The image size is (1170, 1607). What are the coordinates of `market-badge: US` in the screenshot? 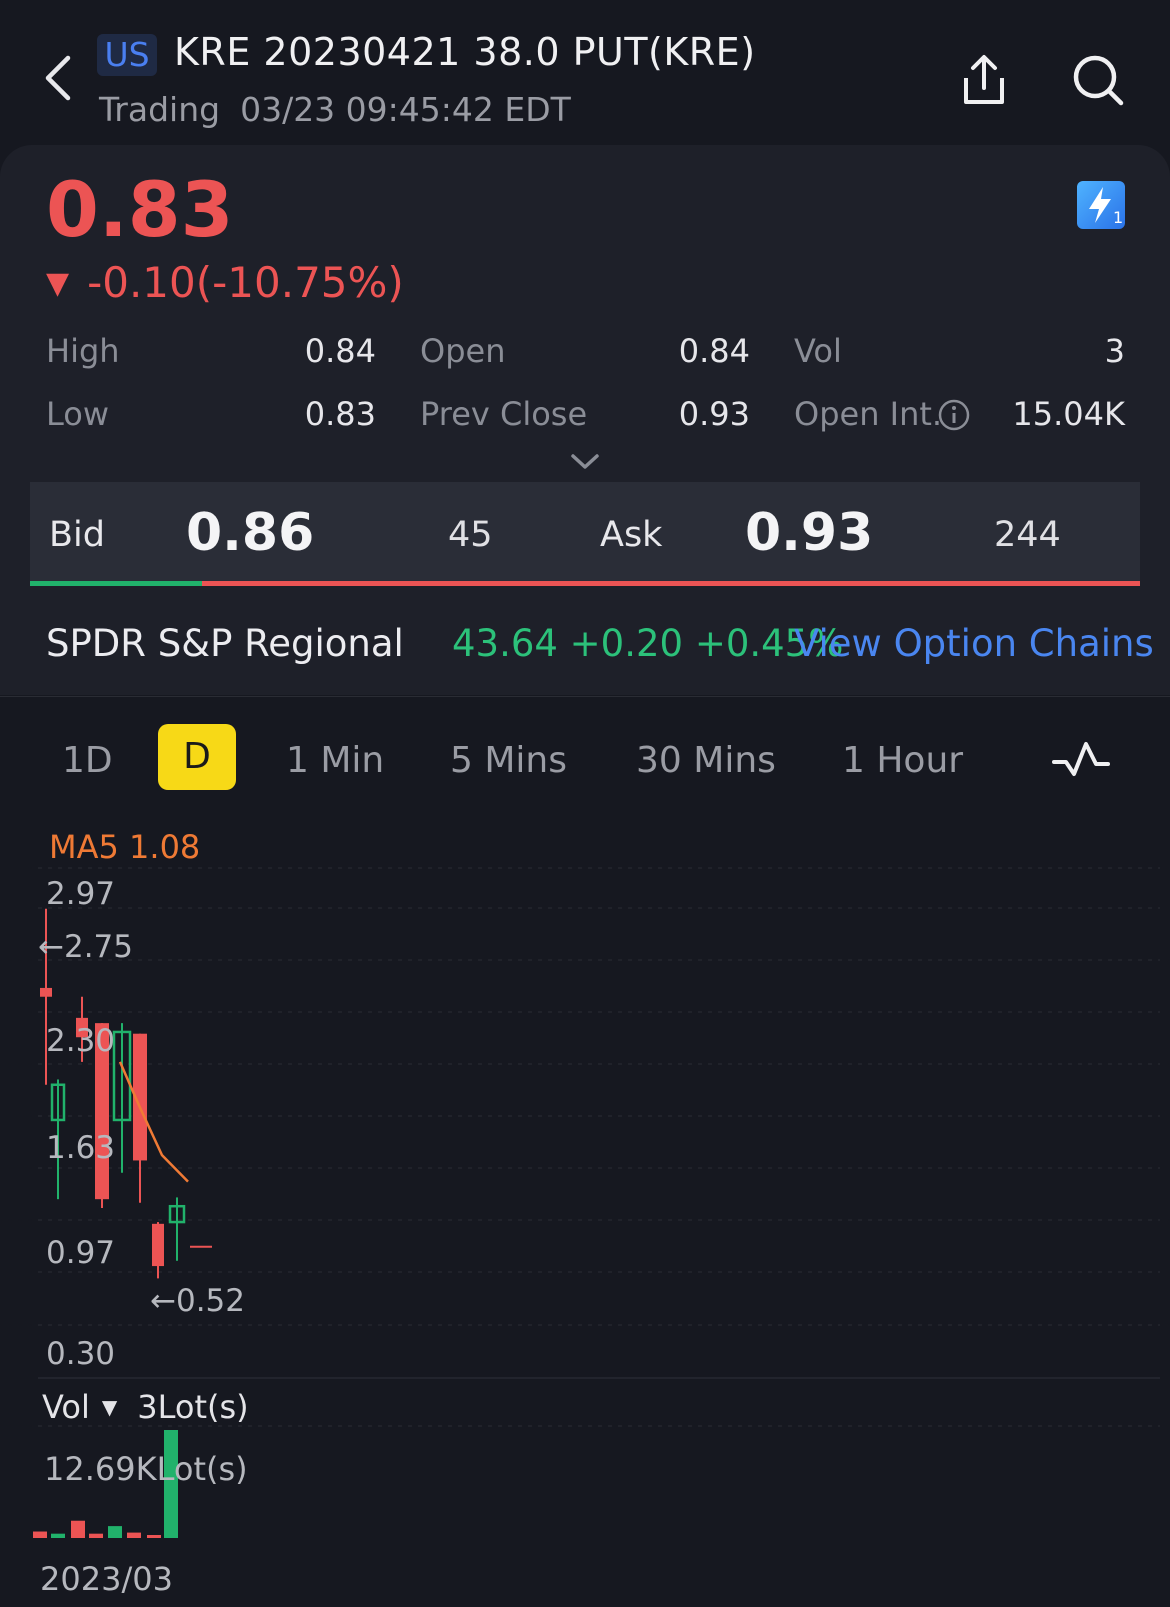 It's located at (127, 55).